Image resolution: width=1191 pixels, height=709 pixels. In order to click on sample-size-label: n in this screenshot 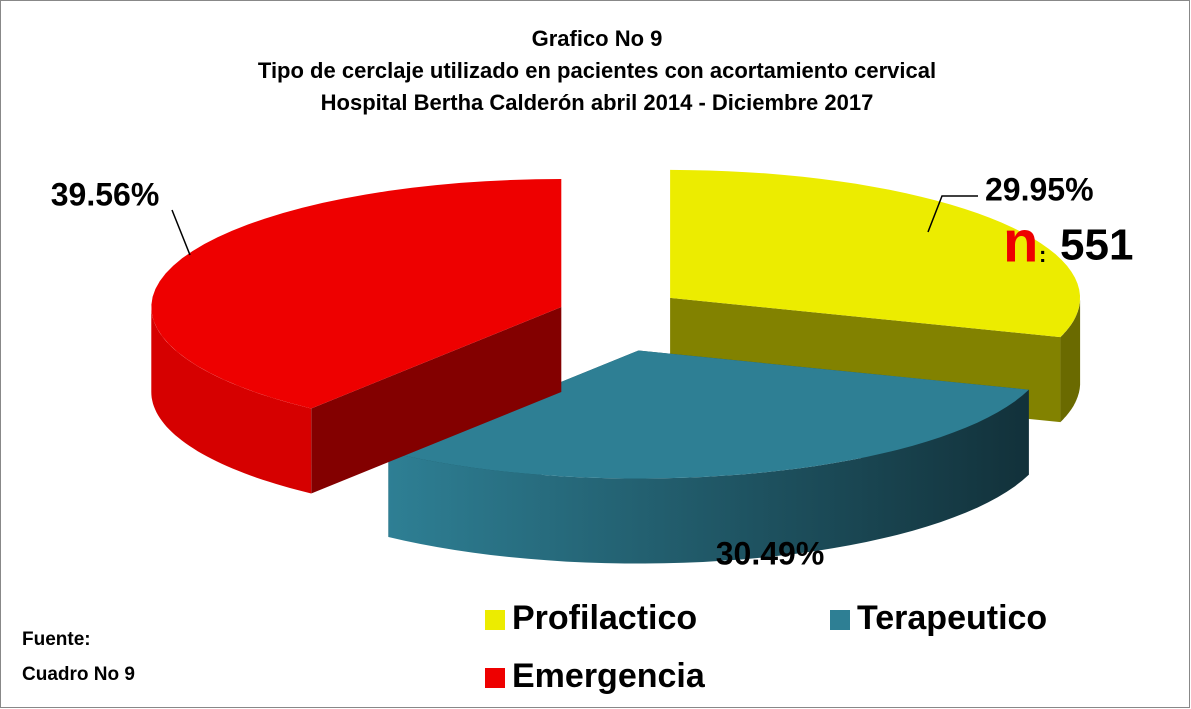, I will do `click(1020, 241)`.